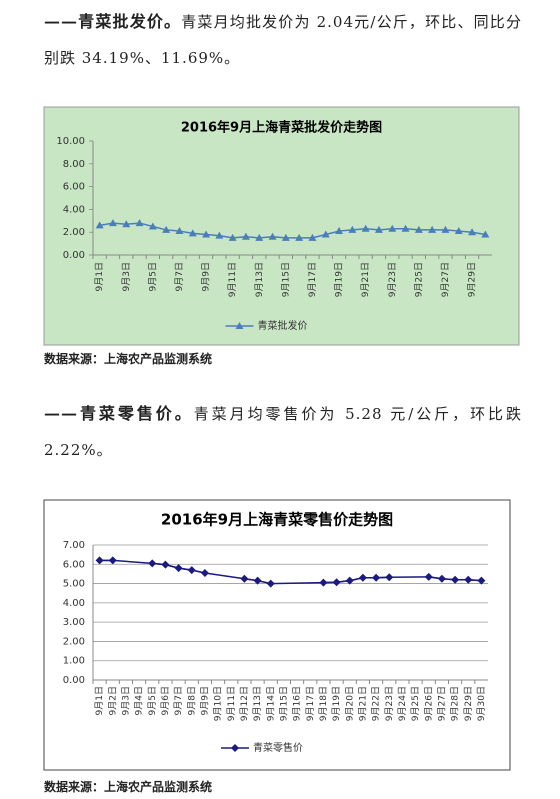 This screenshot has height=799, width=560. Describe the element at coordinates (74, 564) in the screenshot. I see `y-tick-label: 6.00` at that location.